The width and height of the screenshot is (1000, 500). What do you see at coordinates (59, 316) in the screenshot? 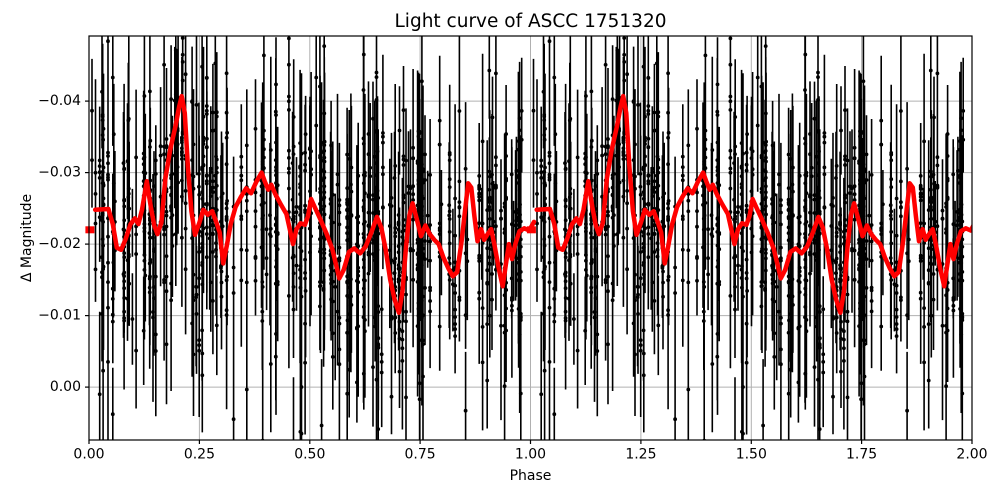
I see `y-tick-label: −0.01` at bounding box center [59, 316].